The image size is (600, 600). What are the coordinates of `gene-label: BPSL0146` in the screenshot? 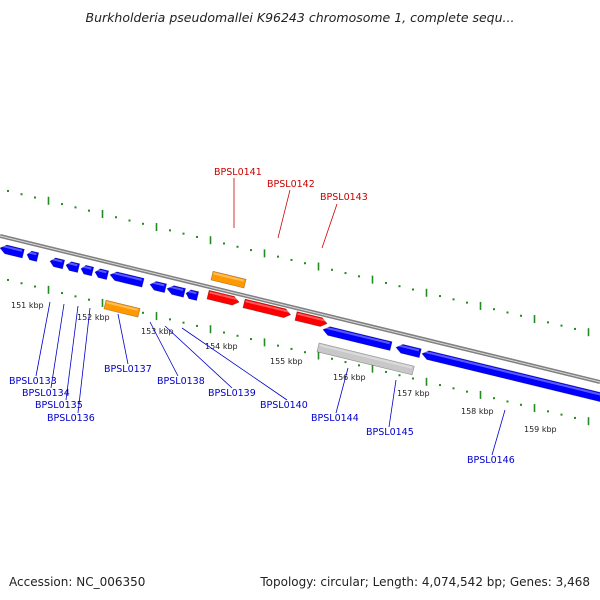 It's located at (491, 460).